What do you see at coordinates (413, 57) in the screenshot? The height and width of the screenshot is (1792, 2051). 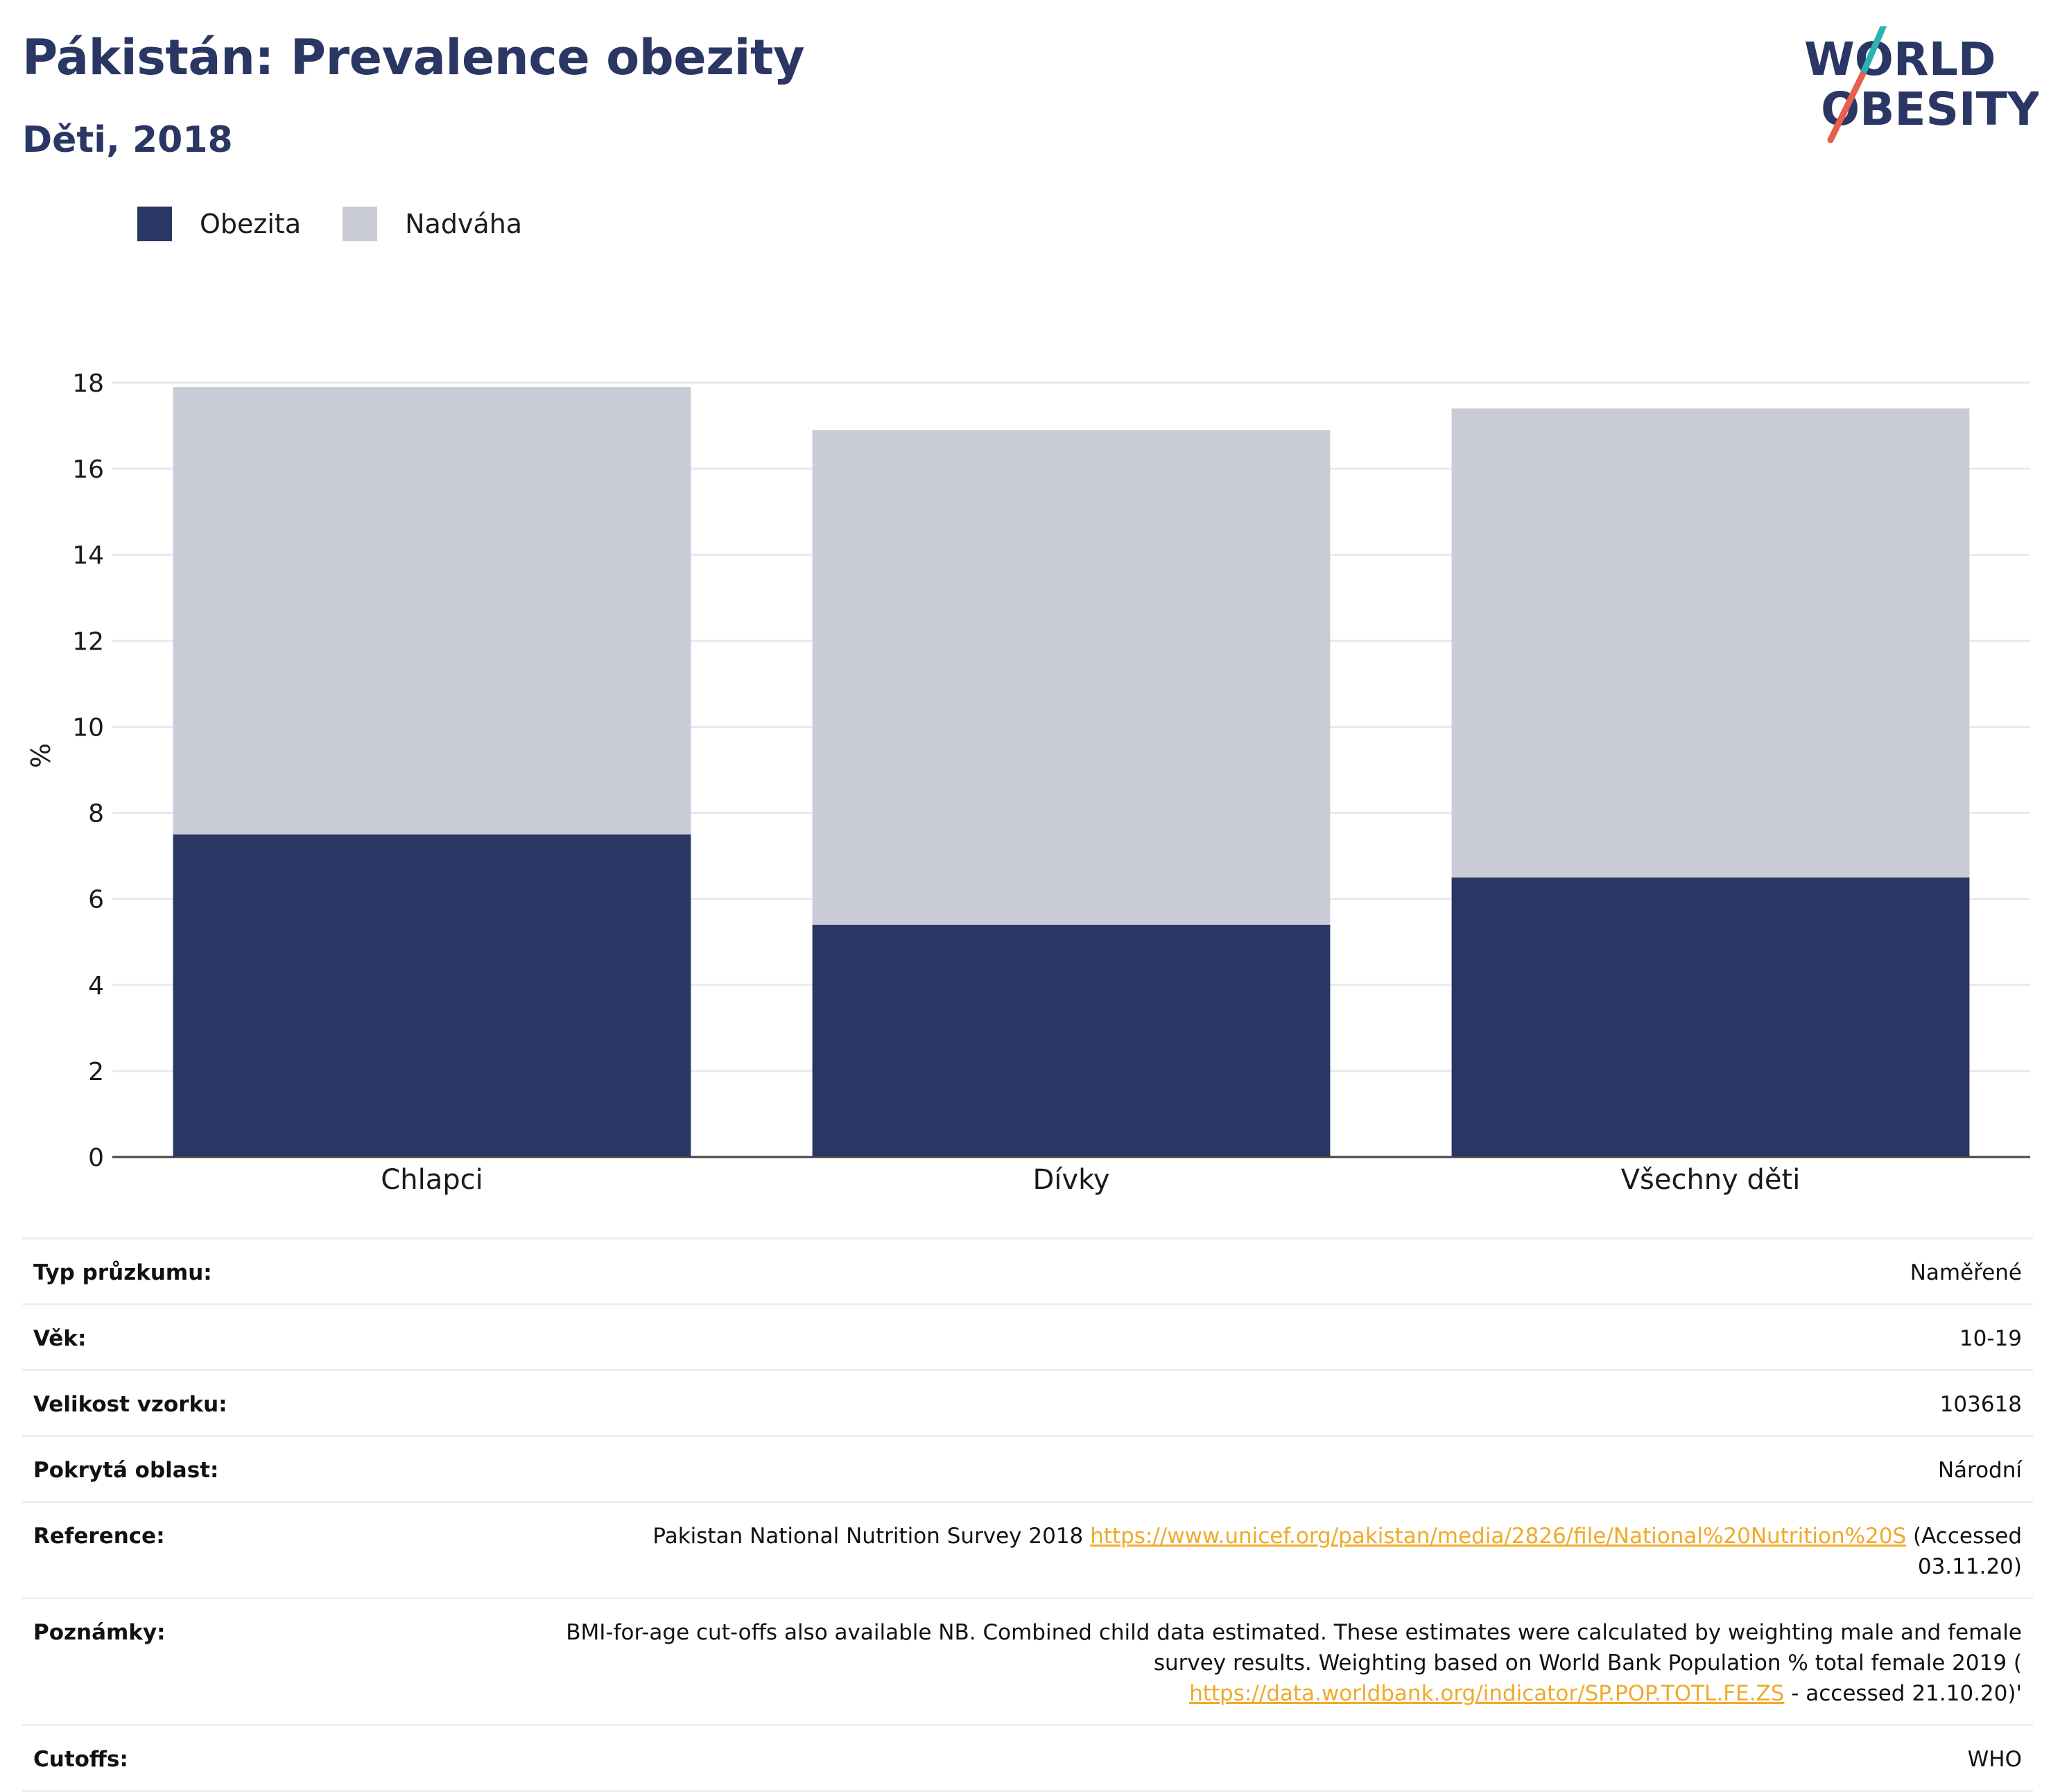 I see `chart-title: Pákistán: Prevalence obezity` at bounding box center [413, 57].